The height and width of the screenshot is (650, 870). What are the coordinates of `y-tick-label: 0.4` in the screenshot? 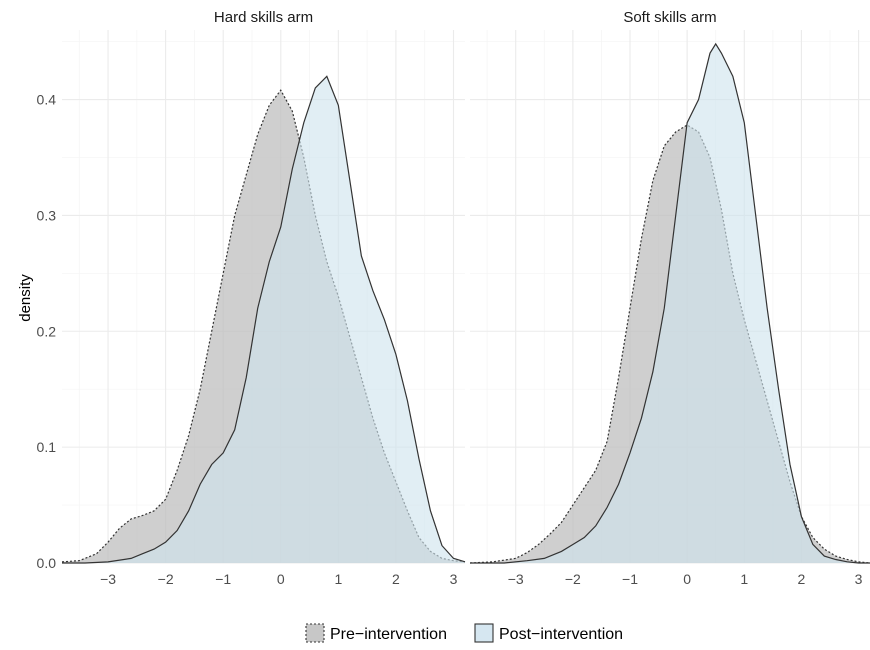 It's located at (47, 100).